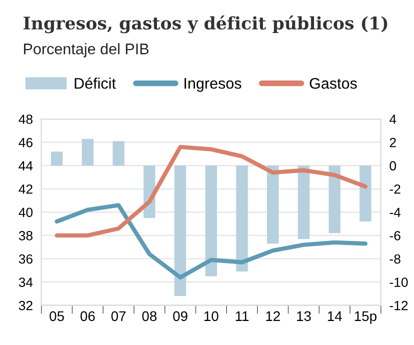 This screenshot has height=345, width=414. I want to click on legend-label: Déficit, so click(95, 83).